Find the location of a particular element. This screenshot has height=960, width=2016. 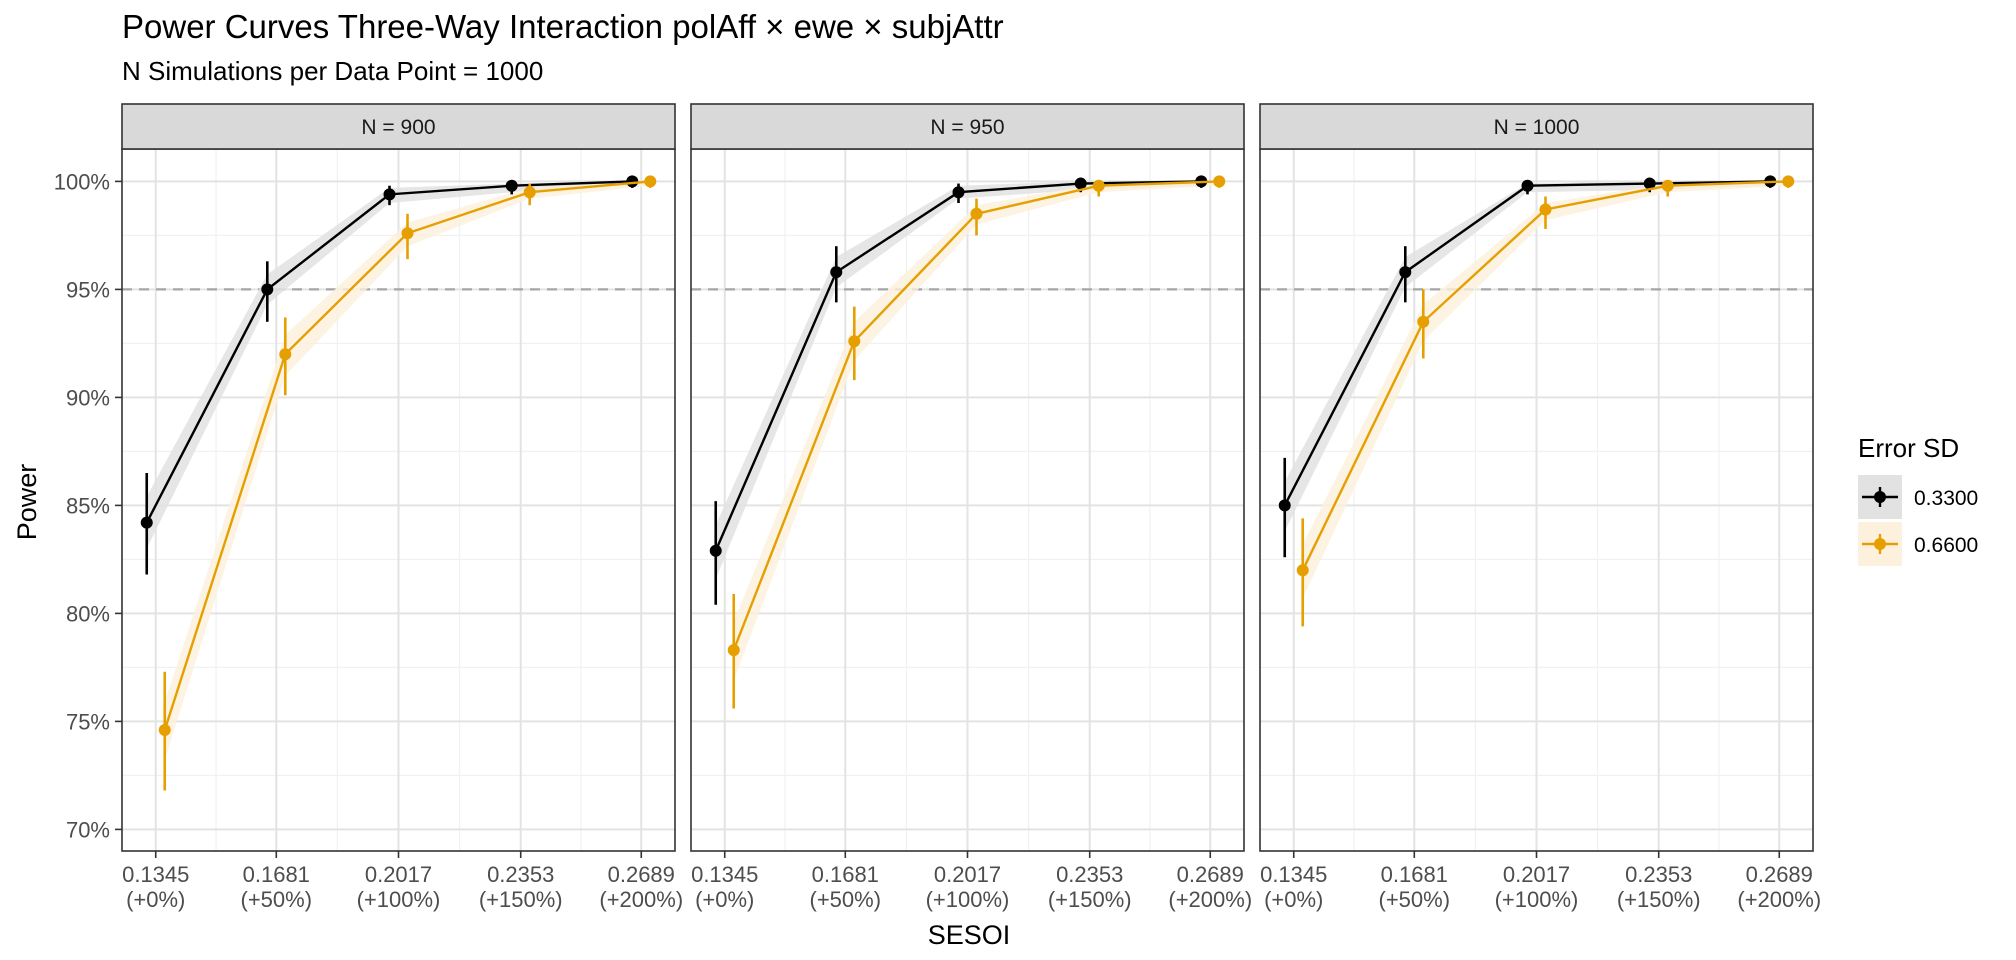

y-tick-label: 90% is located at coordinates (88, 397).